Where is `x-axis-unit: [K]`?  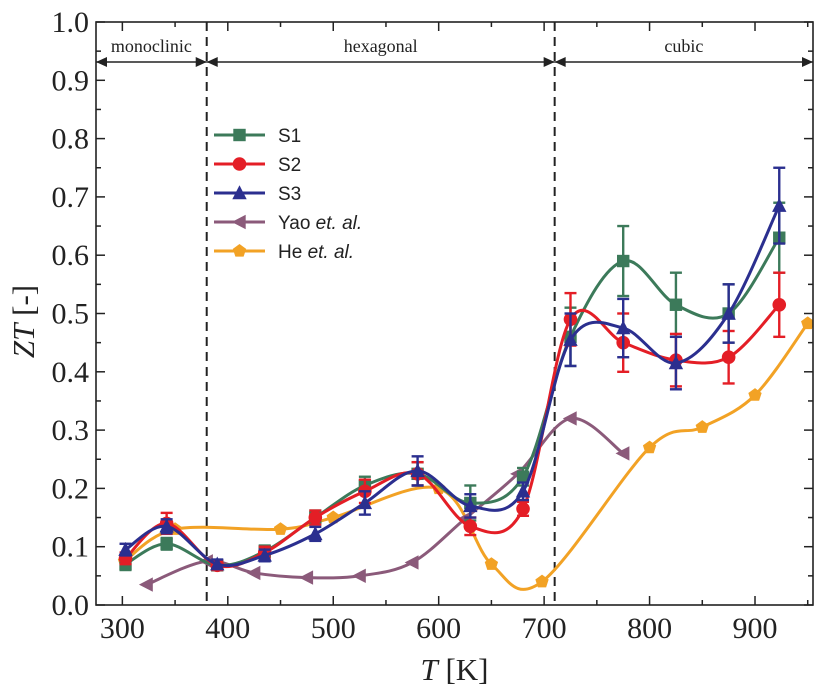 x-axis-unit: [K] is located at coordinates (463, 669).